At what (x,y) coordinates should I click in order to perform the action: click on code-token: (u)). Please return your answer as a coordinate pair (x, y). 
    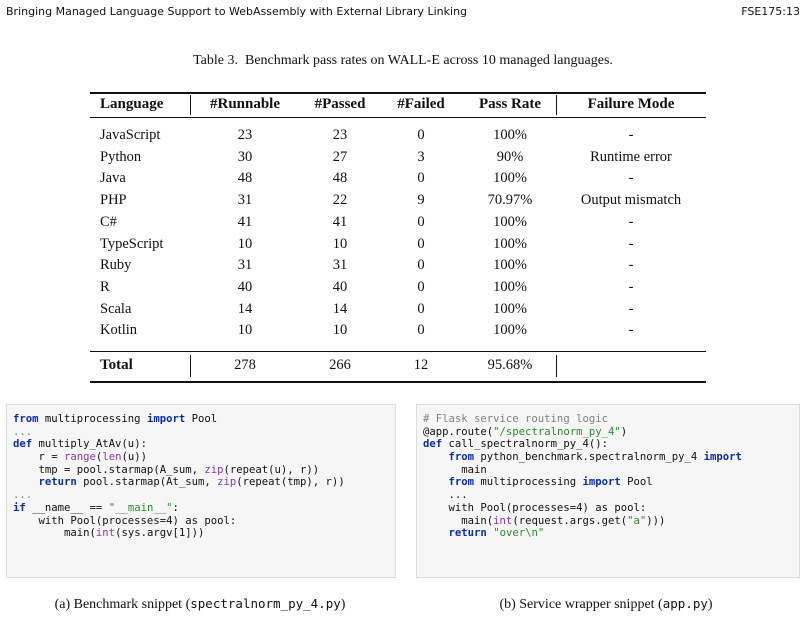
    Looking at the image, I should click on (134, 457).